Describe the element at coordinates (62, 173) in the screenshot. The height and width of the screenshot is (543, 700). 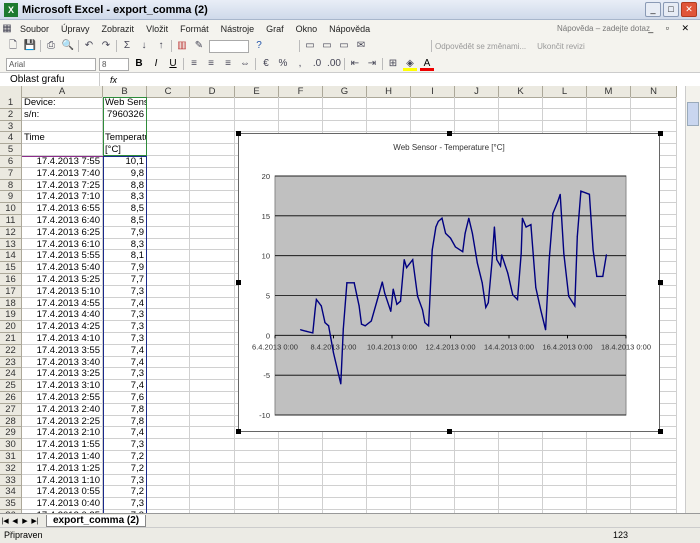
I see `cell-A7: 17.4.2013 7:40` at that location.